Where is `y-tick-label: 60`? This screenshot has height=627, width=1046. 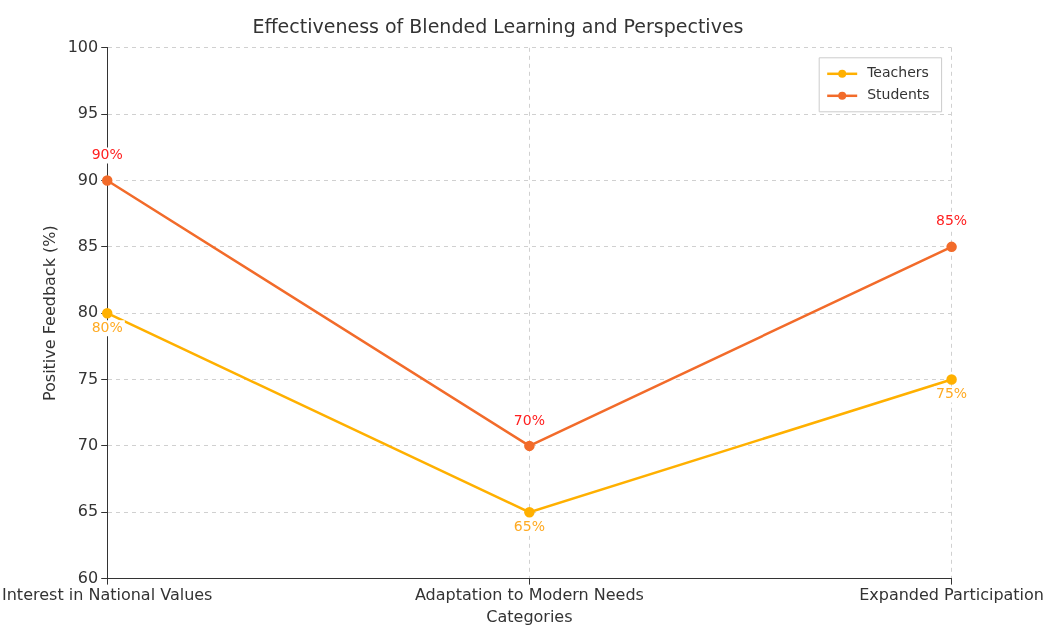 y-tick-label: 60 is located at coordinates (88, 577).